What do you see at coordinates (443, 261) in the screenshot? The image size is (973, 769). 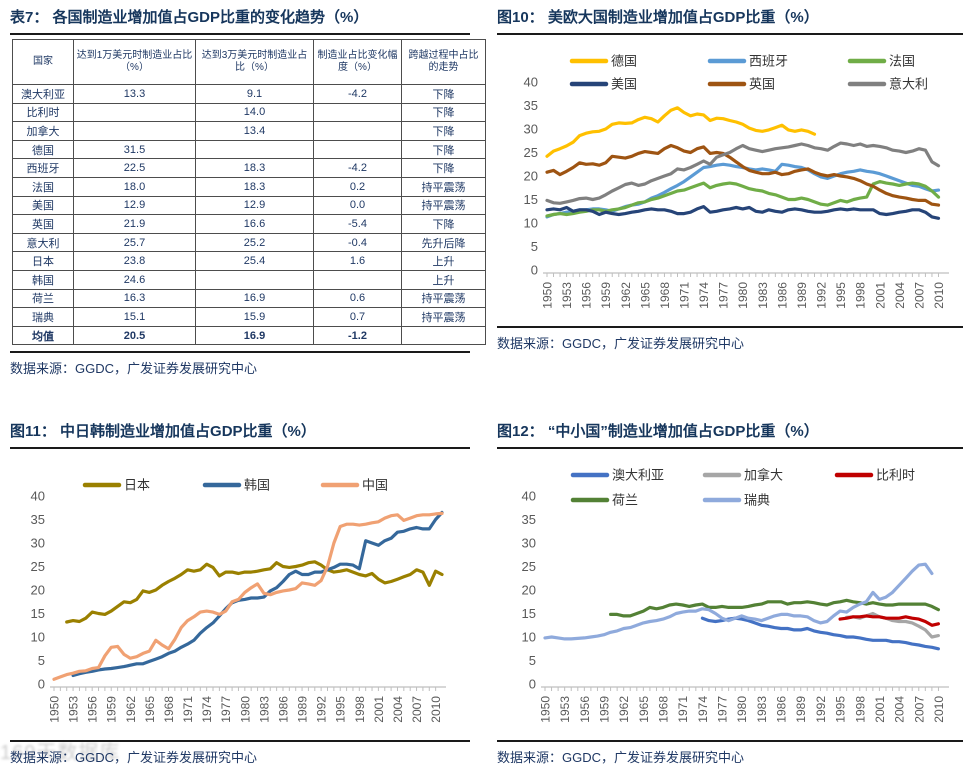 I see `table-cell: 上升` at bounding box center [443, 261].